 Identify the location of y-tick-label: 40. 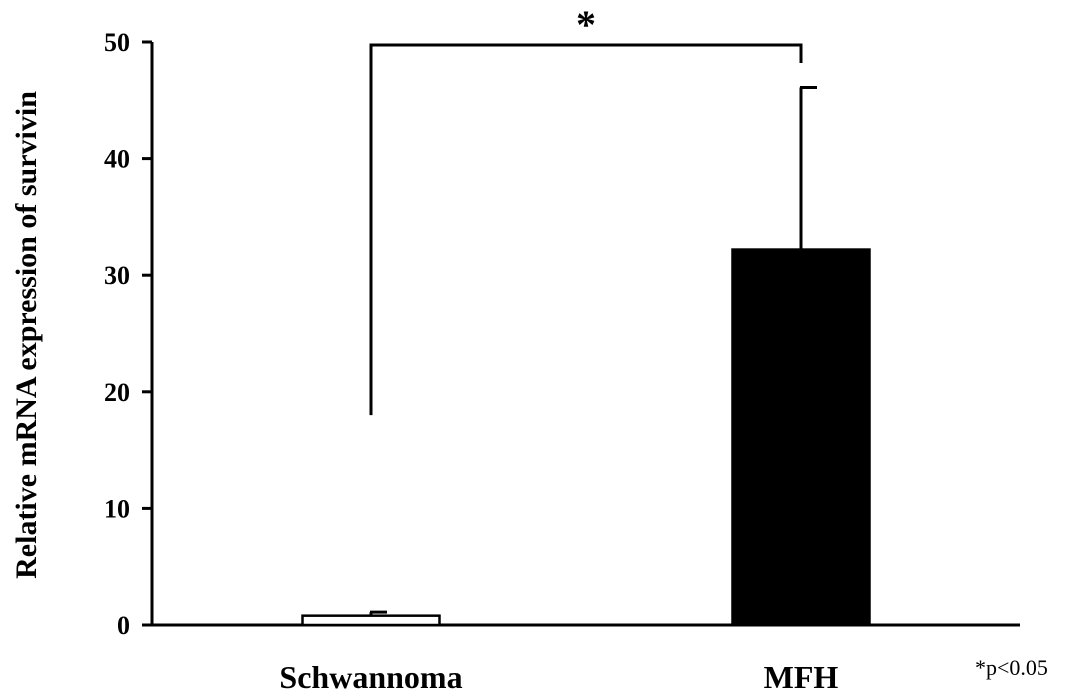
(117, 159).